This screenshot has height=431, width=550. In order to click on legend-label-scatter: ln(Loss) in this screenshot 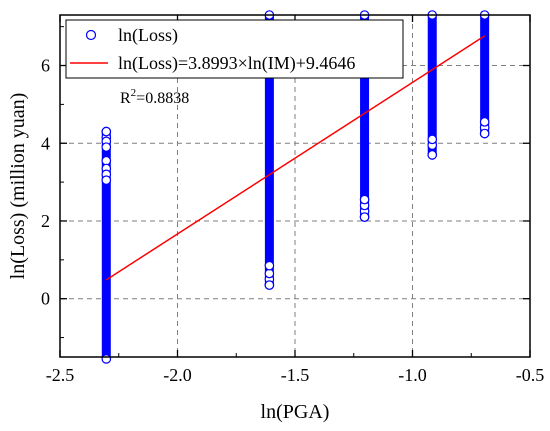, I will do `click(148, 35)`.